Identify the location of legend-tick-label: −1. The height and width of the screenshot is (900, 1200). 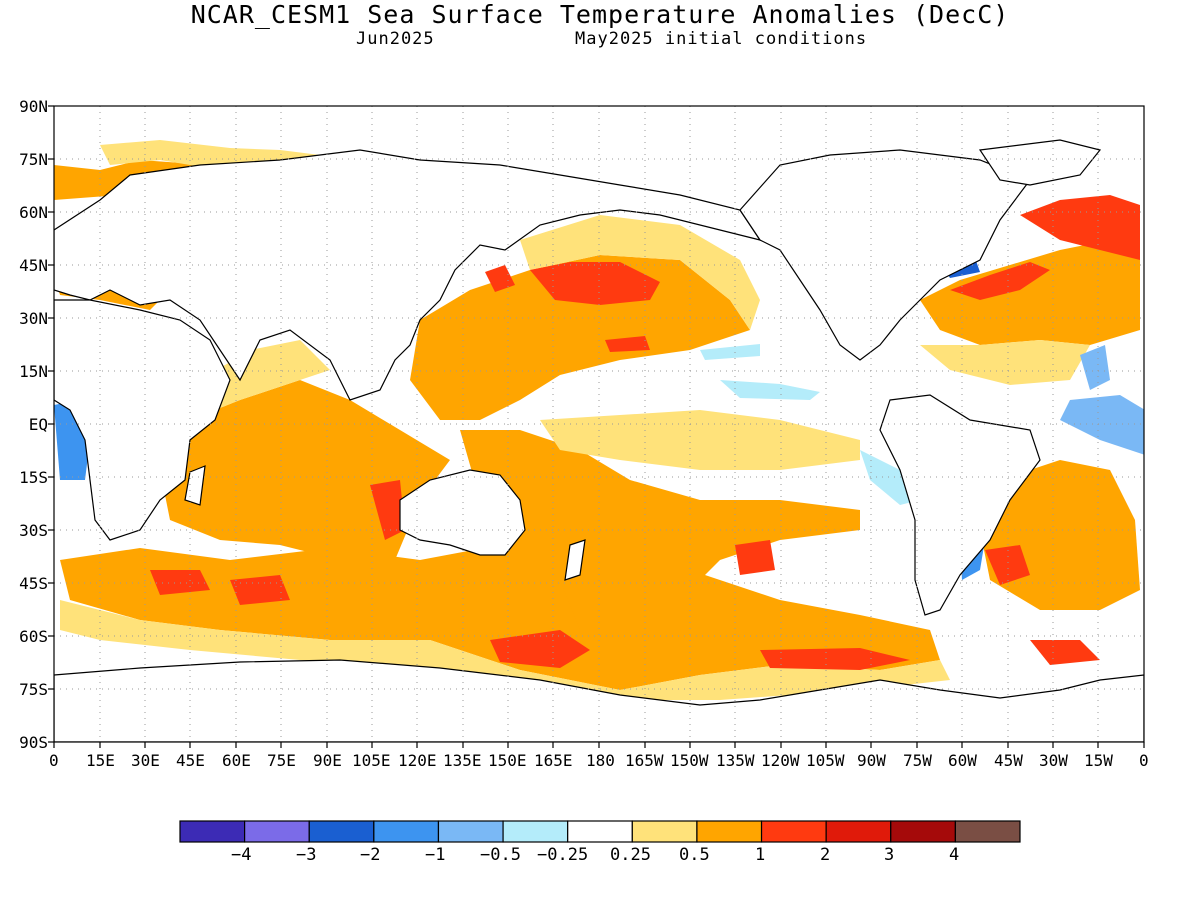
(435, 855).